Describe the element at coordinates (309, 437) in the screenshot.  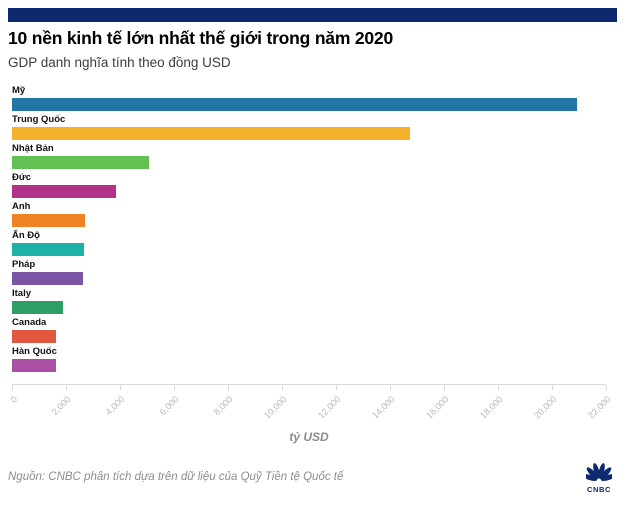
I see `x-axis-title: tỷ USD` at that location.